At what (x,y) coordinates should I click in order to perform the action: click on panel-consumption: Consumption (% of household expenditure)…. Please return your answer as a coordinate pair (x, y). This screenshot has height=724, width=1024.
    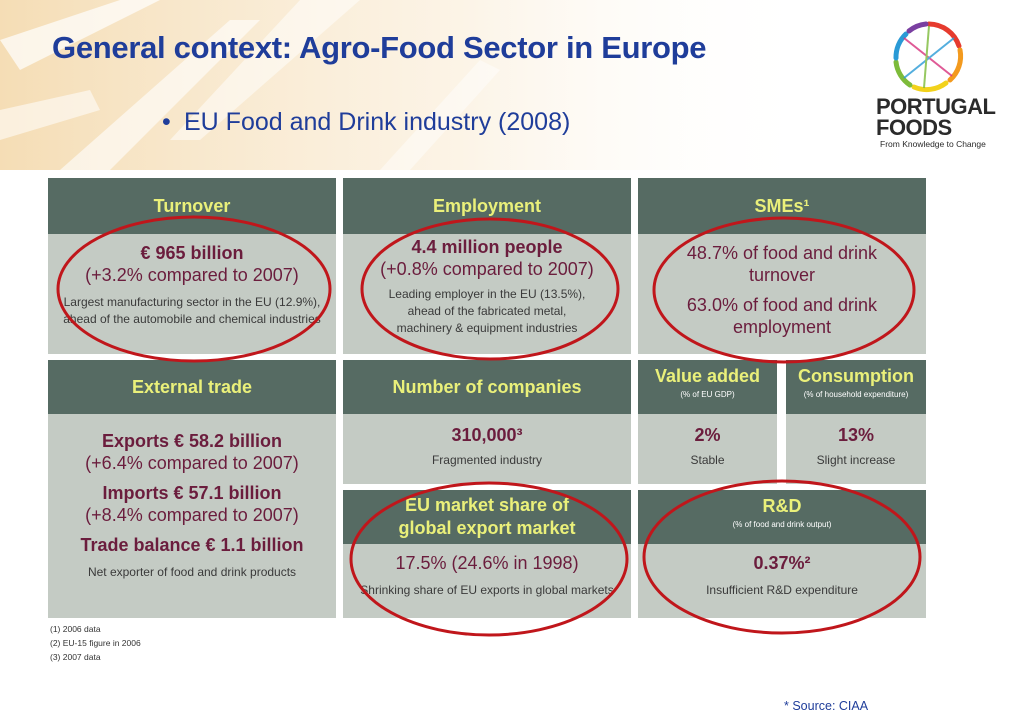
    Looking at the image, I should click on (856, 422).